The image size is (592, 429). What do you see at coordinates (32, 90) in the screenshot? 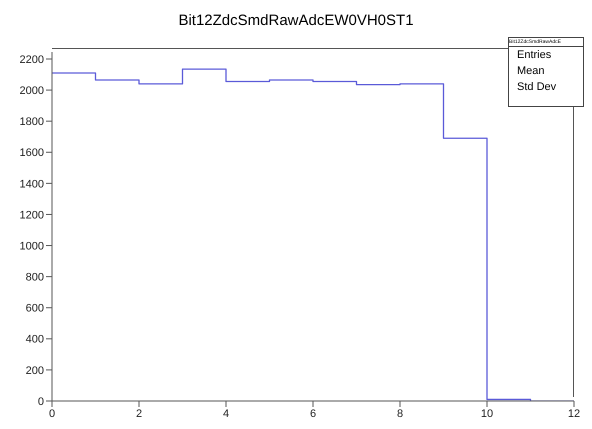
I see `y-tick-label: 2000` at bounding box center [32, 90].